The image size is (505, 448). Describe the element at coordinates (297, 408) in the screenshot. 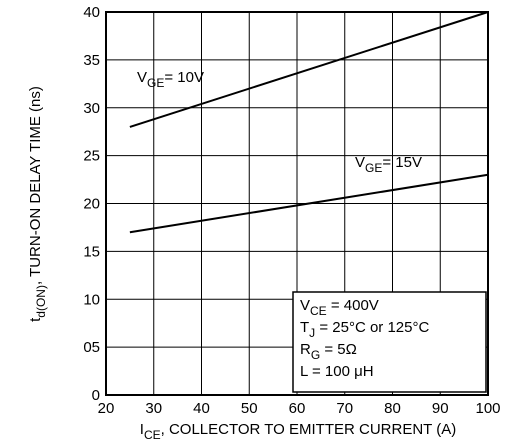

I see `x-tick-label: 60` at that location.